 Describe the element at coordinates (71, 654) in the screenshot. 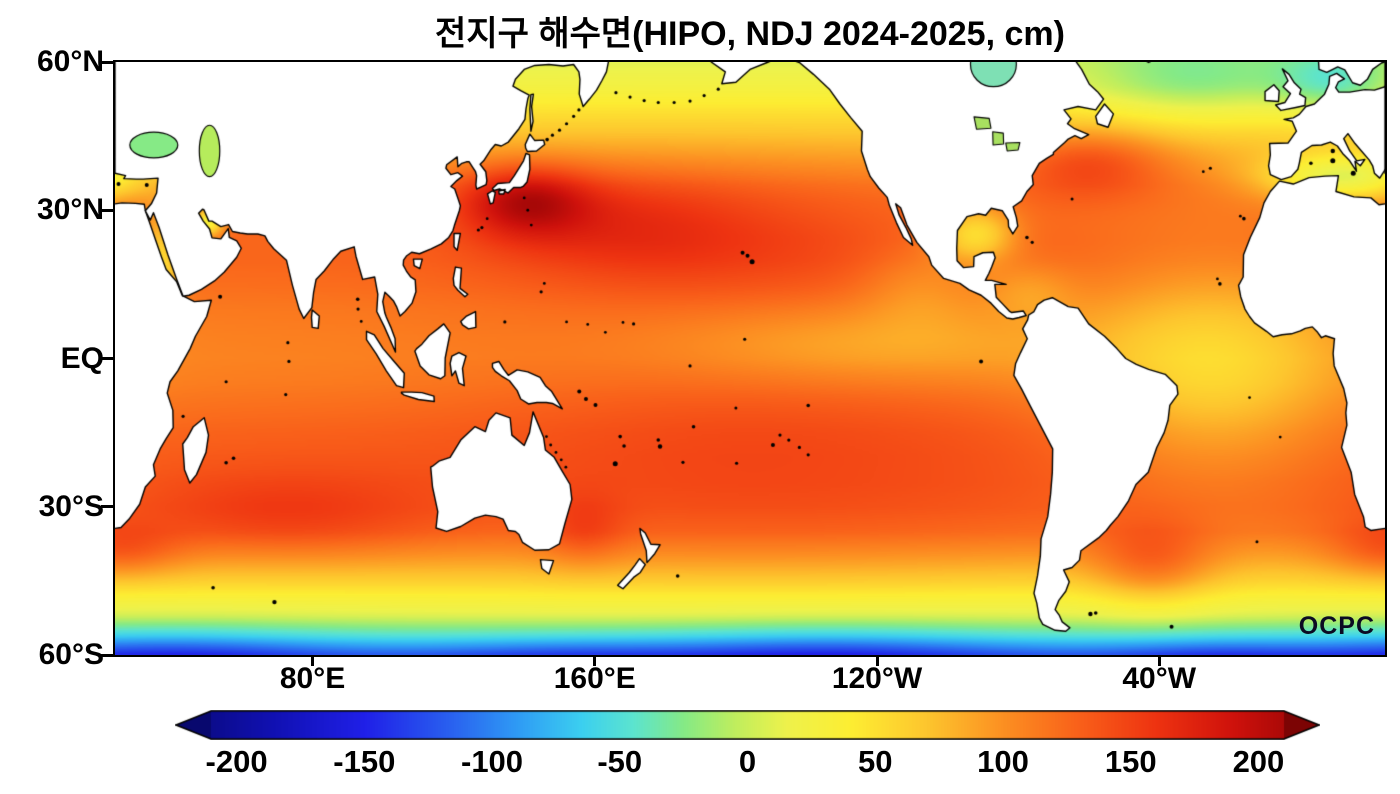

I see `lat-tick-label: 60°S` at that location.